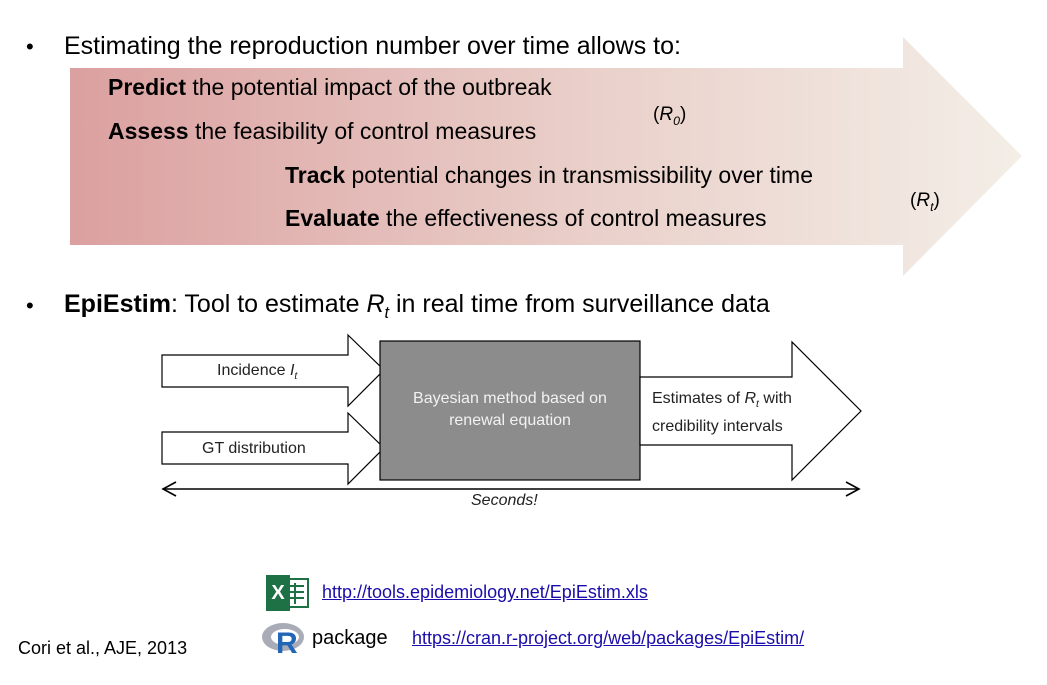 The width and height of the screenshot is (1047, 685). Describe the element at coordinates (368, 87) in the screenshot. I see `arrow-item-text: the potential impact of the outbreak` at that location.